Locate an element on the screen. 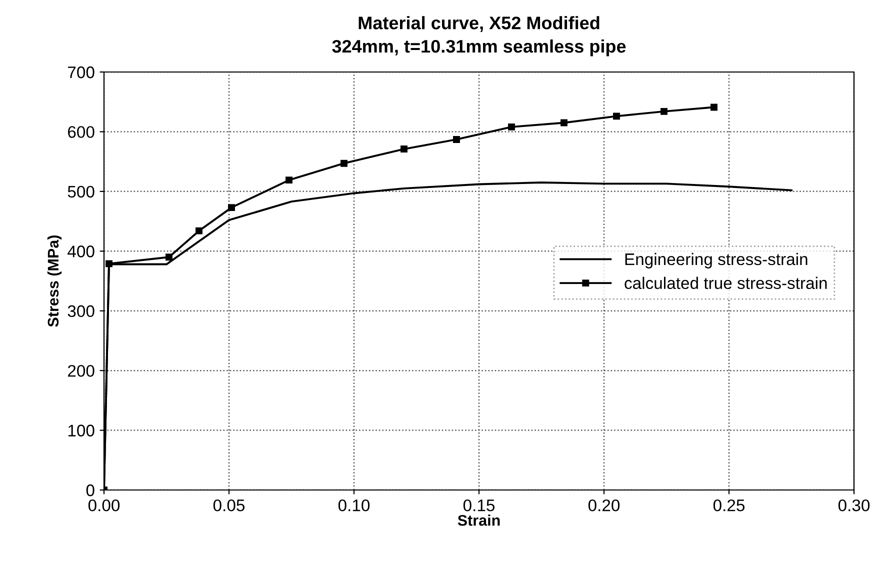 This screenshot has width=883, height=562. x-tick-label: 0.05 is located at coordinates (229, 505).